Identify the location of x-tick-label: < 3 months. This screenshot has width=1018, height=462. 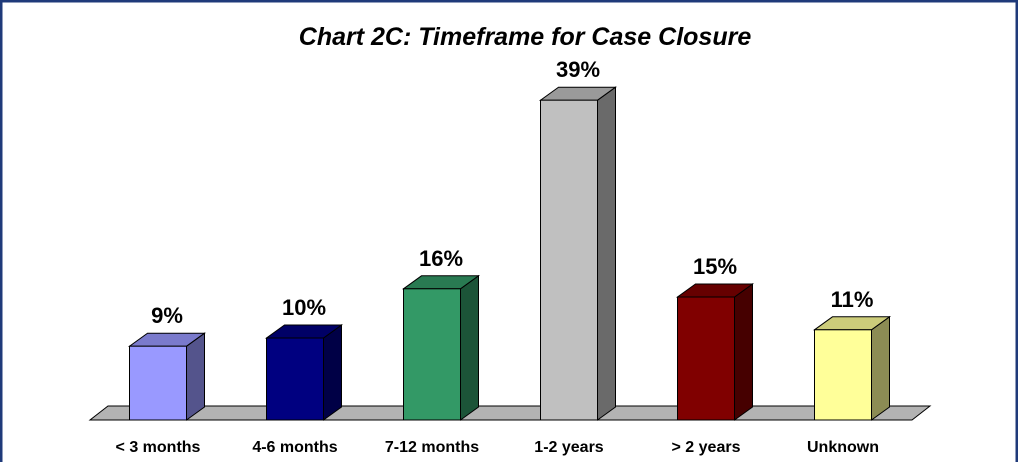
(158, 447).